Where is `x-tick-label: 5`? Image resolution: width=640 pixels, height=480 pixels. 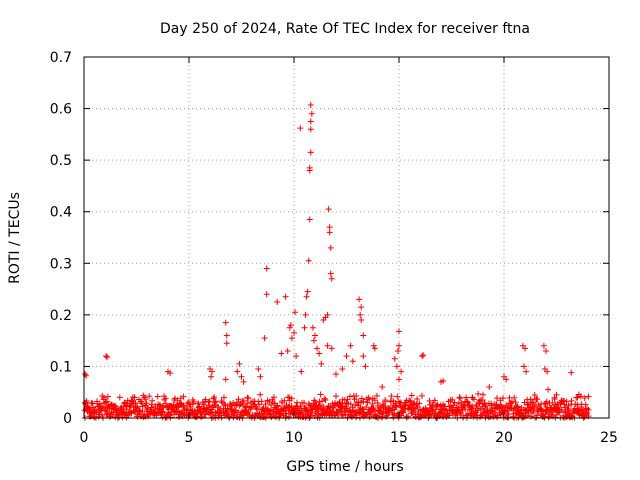
x-tick-label: 5 is located at coordinates (189, 438).